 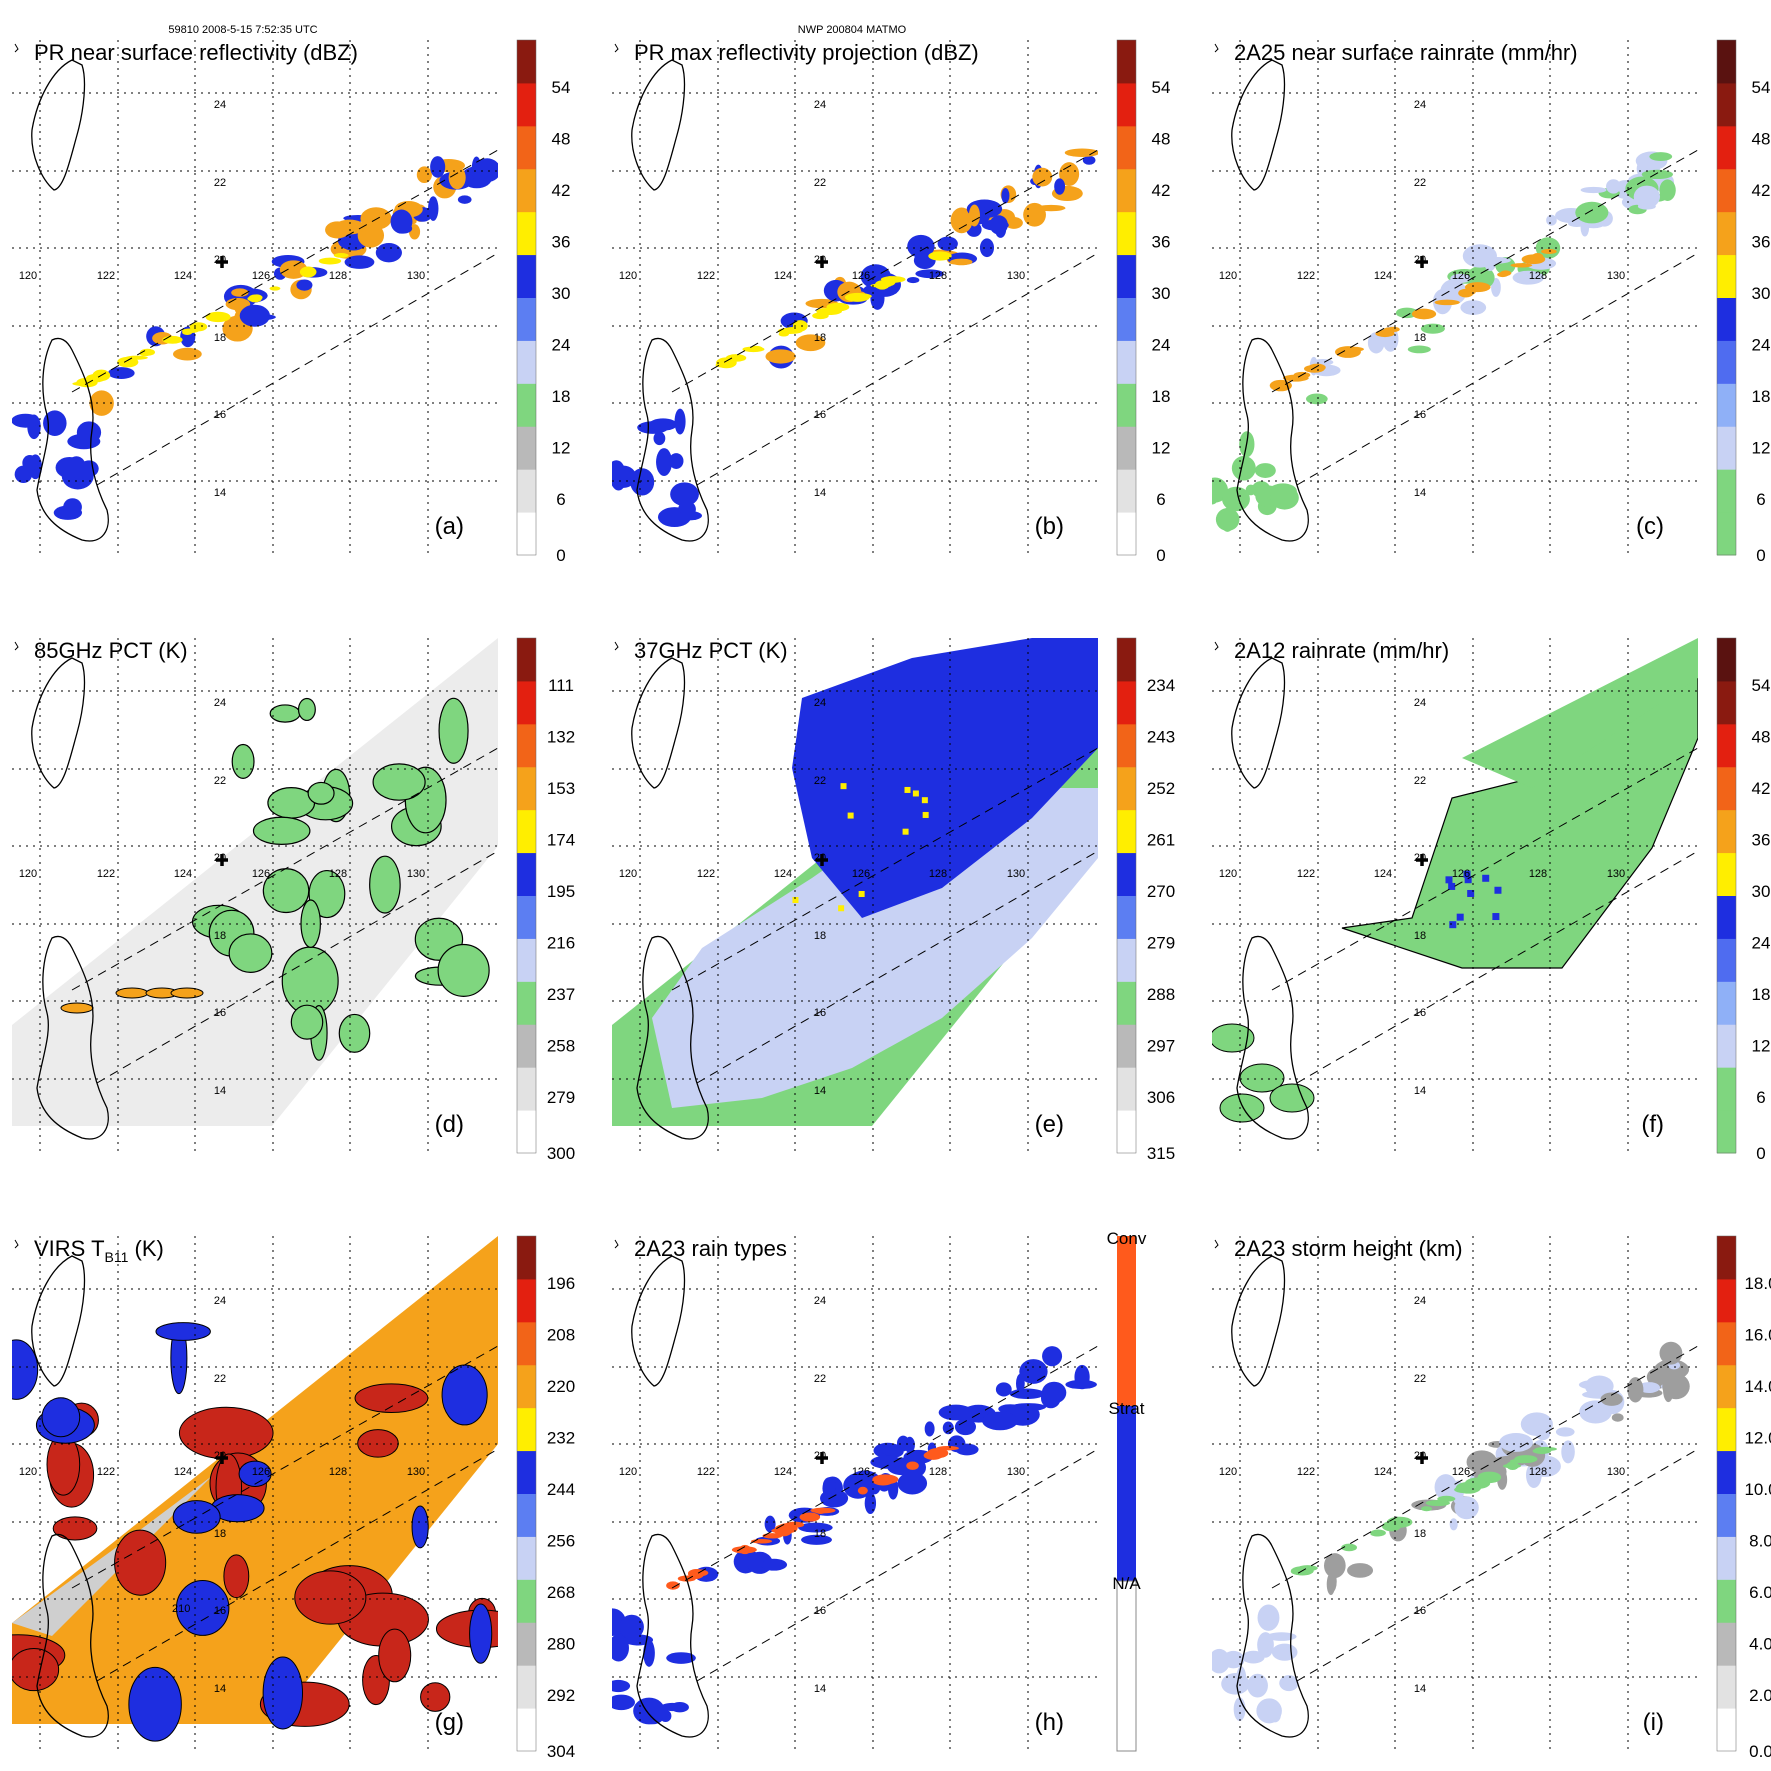 I want to click on colorbar-label: 18.0, so click(x=1757, y=1283).